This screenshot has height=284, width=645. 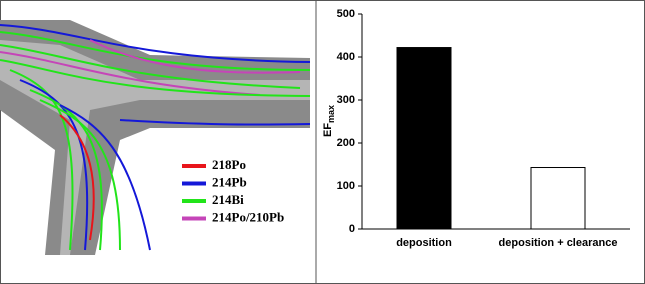 I want to click on x-tick-label: deposition + clearance, so click(x=558, y=243).